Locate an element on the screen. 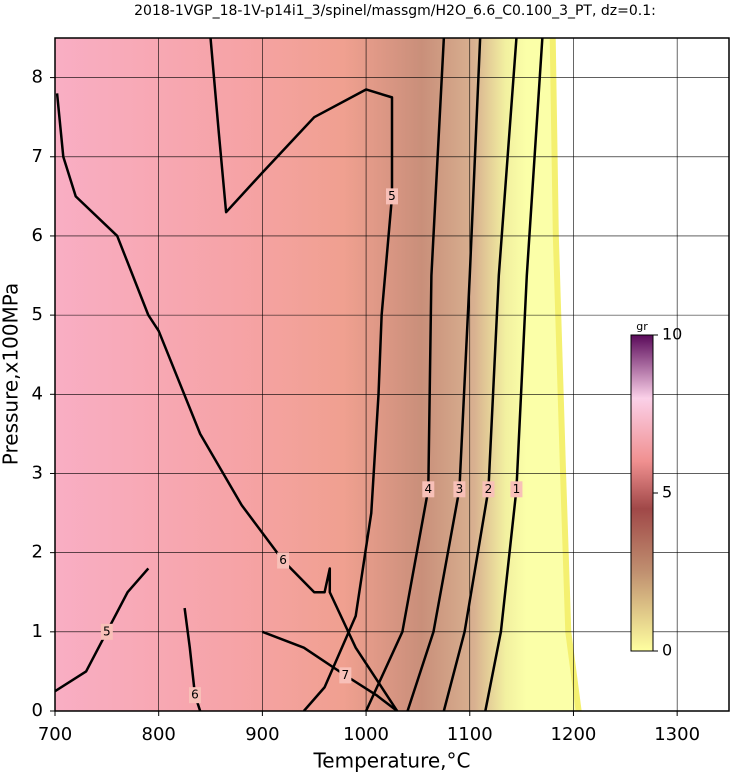 The height and width of the screenshot is (780, 734). x-tick-label: 800 is located at coordinates (159, 734).